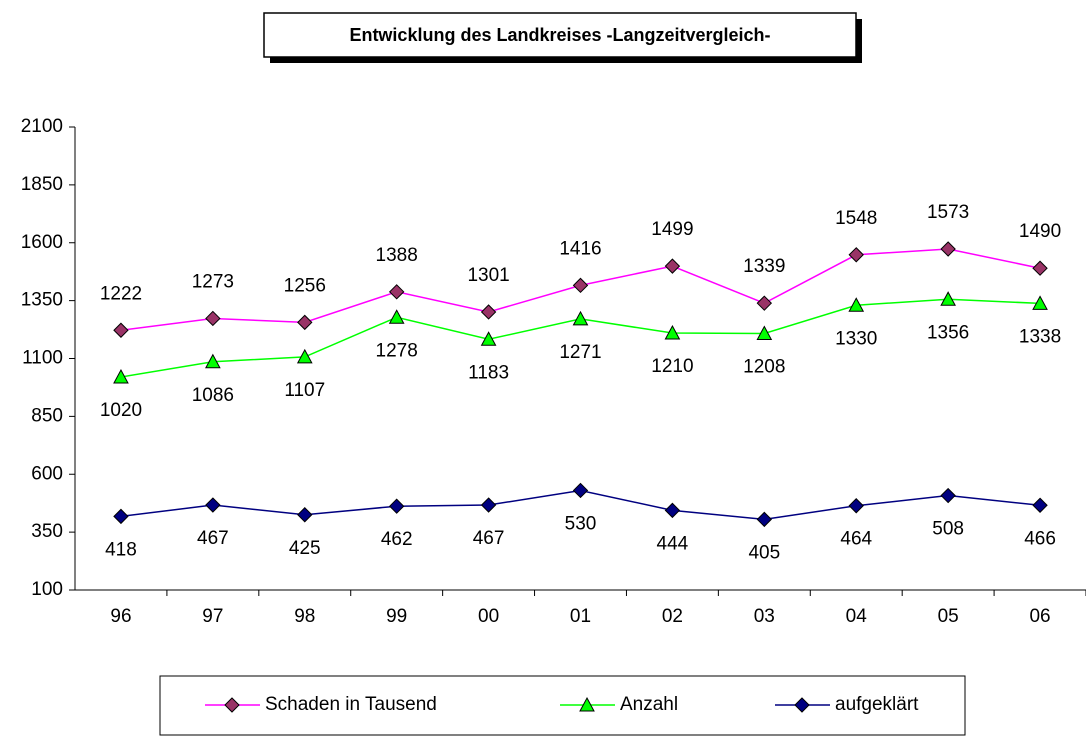  Describe the element at coordinates (121, 293) in the screenshot. I see `data-label: 1222` at that location.